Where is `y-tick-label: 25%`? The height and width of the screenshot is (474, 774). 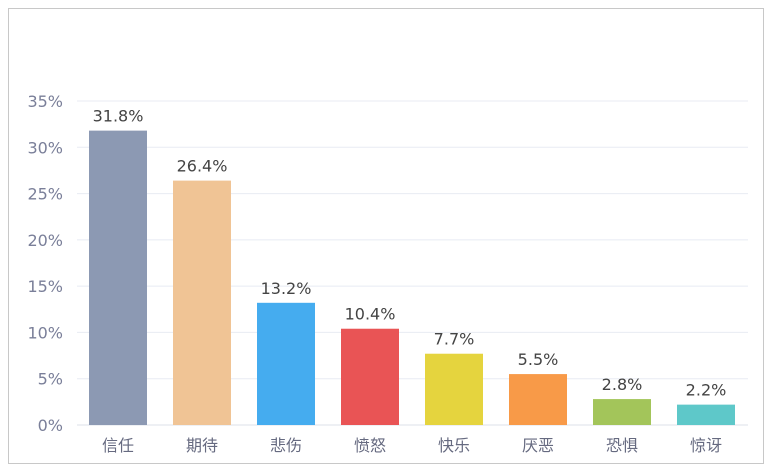
y-tick-label: 25% is located at coordinates (45, 194).